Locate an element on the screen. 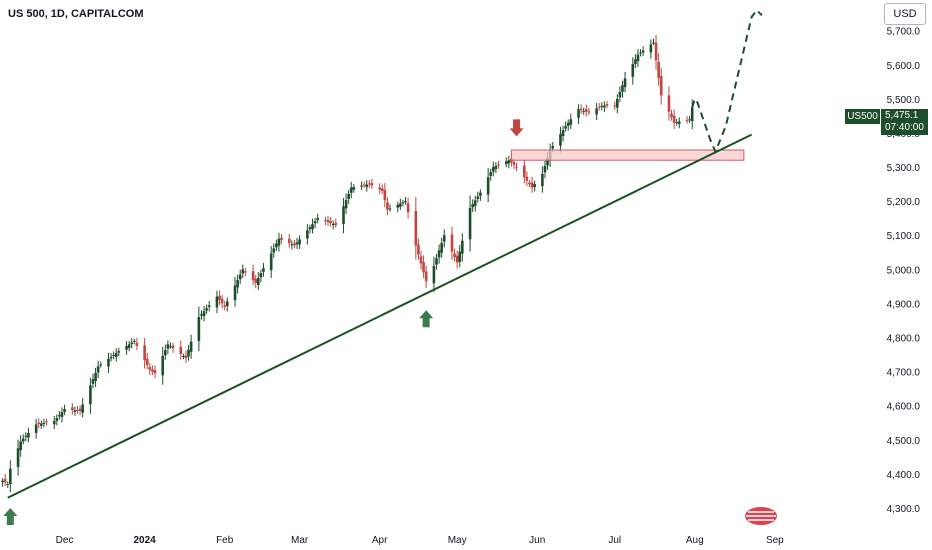 Image resolution: width=932 pixels, height=550 pixels. y-tick-label: 5,300.0 is located at coordinates (904, 168).